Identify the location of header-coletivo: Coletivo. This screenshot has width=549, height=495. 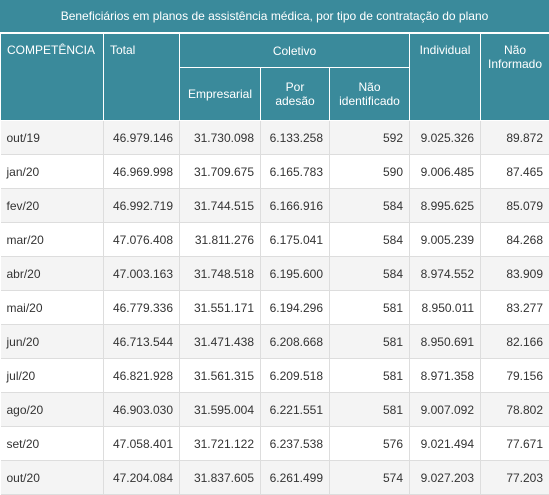
(295, 51).